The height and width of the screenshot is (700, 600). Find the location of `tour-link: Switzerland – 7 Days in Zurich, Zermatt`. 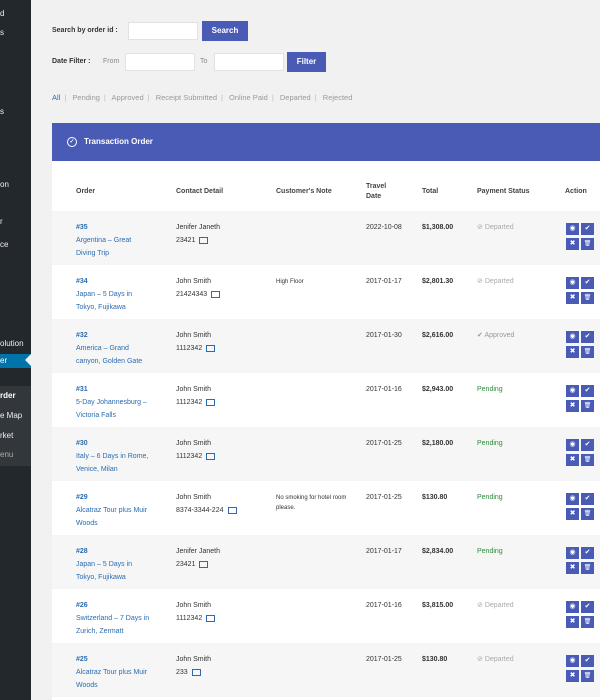

tour-link: Switzerland – 7 Days in Zurich, Zermatt is located at coordinates (113, 625).